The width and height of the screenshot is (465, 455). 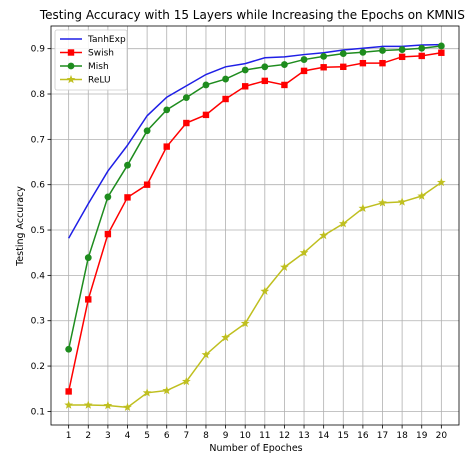 I want to click on x-tick-label: 15, so click(x=343, y=436).